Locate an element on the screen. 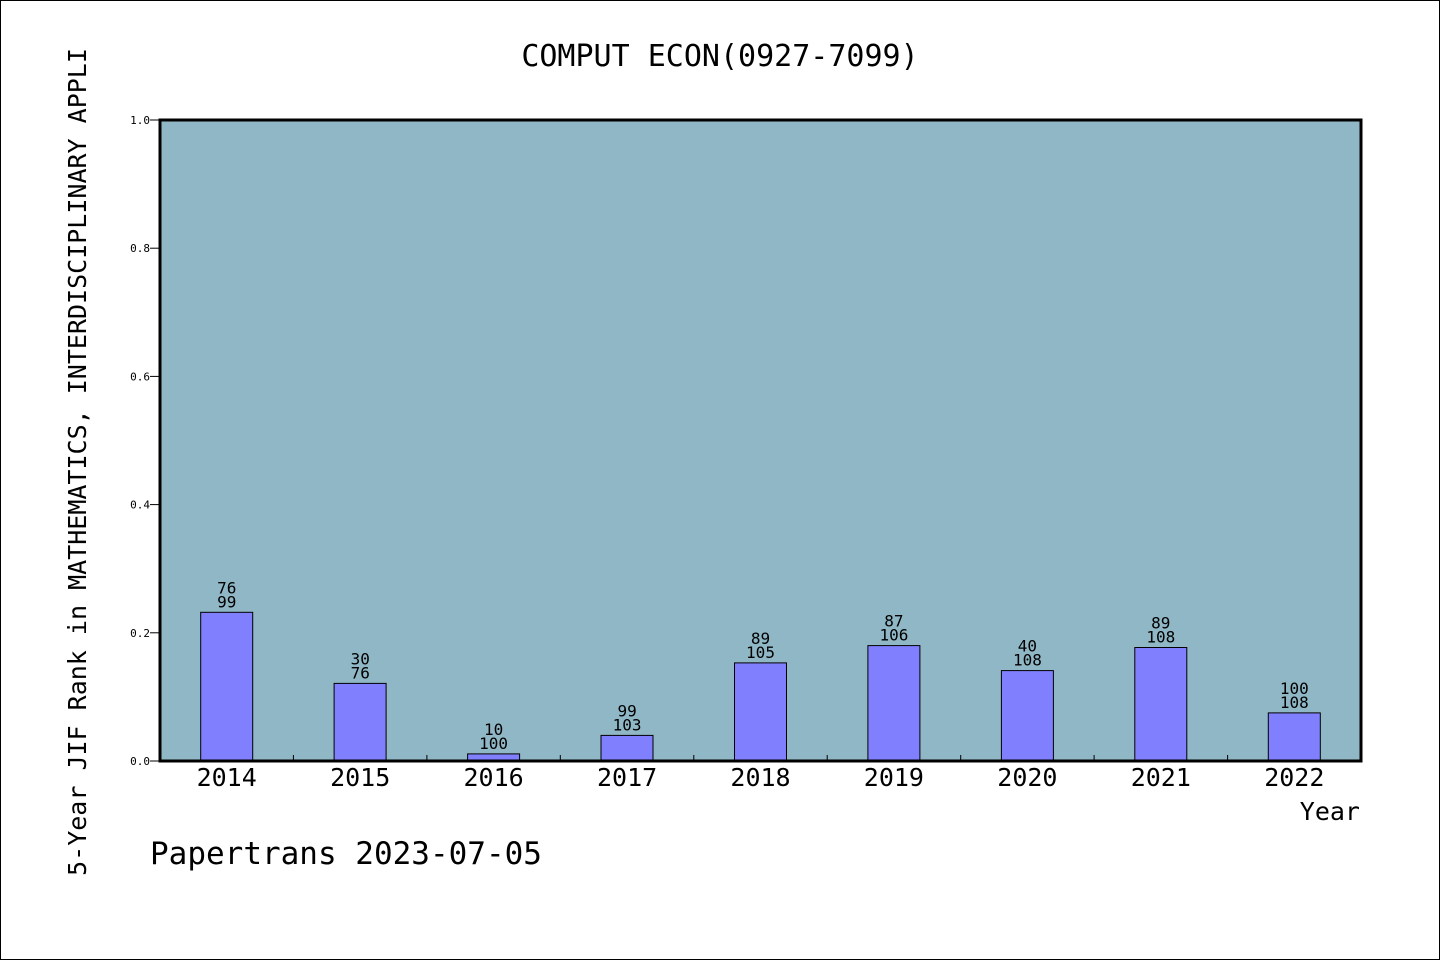 Image resolution: width=1440 pixels, height=960 pixels. y-tick-label-0.8: 0.8 is located at coordinates (140, 248).